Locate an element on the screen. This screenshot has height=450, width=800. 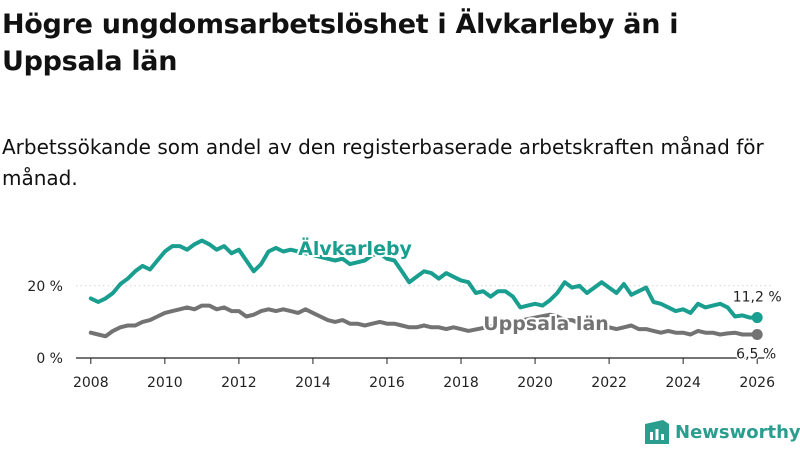
brand-logo: Newsworthy is located at coordinates (722, 432).